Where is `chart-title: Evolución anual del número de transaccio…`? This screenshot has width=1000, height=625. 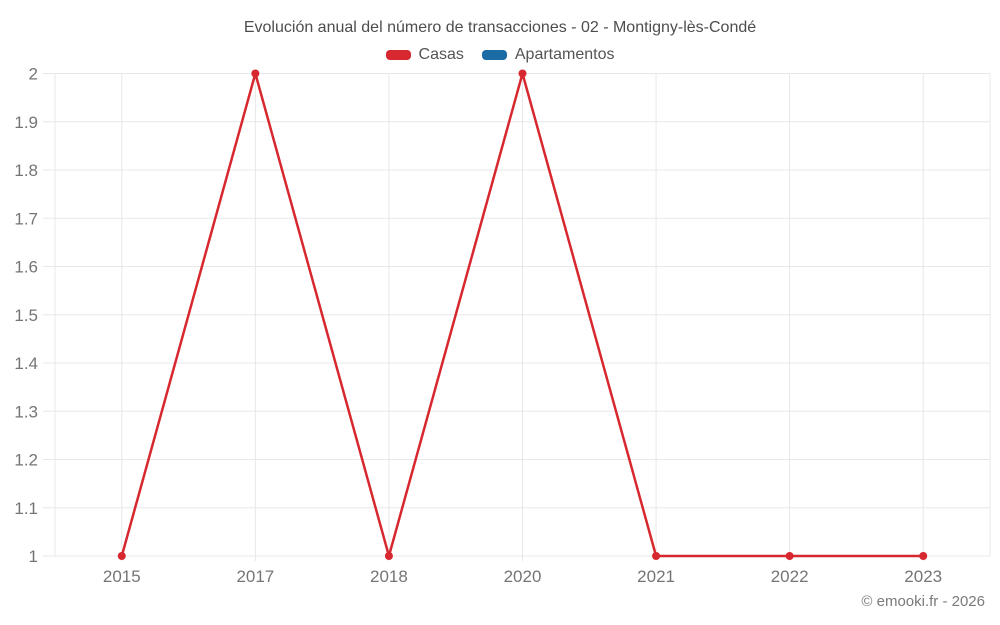
chart-title: Evolución anual del número de transaccio… is located at coordinates (500, 27).